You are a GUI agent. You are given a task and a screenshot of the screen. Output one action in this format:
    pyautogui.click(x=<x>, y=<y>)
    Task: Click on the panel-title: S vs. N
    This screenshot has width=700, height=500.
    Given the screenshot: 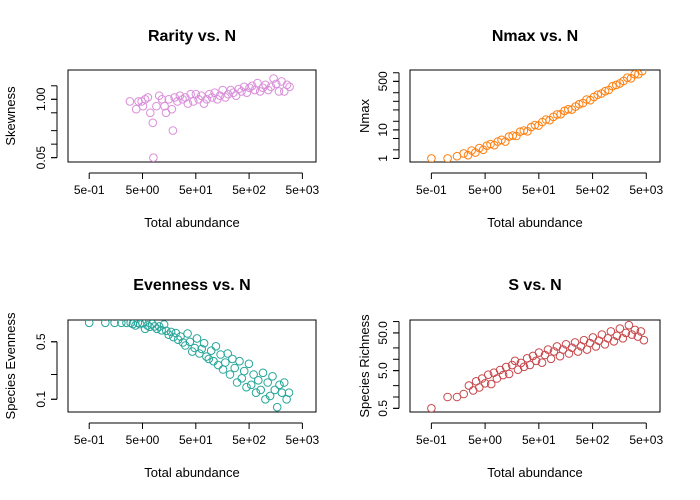 What is the action you would take?
    pyautogui.click(x=534, y=285)
    